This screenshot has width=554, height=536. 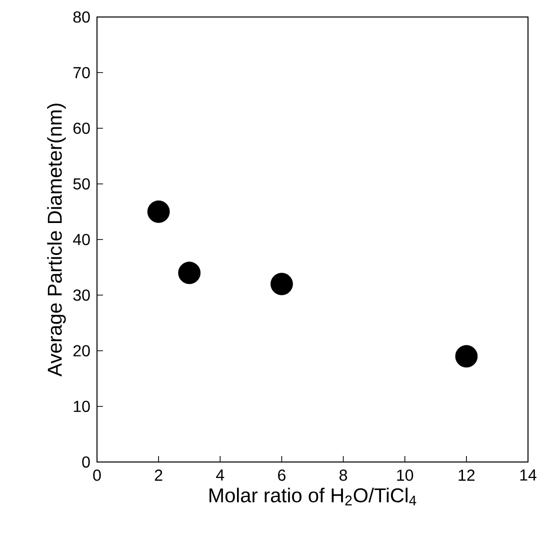 What do you see at coordinates (81, 72) in the screenshot?
I see `y-tick-label: 70` at bounding box center [81, 72].